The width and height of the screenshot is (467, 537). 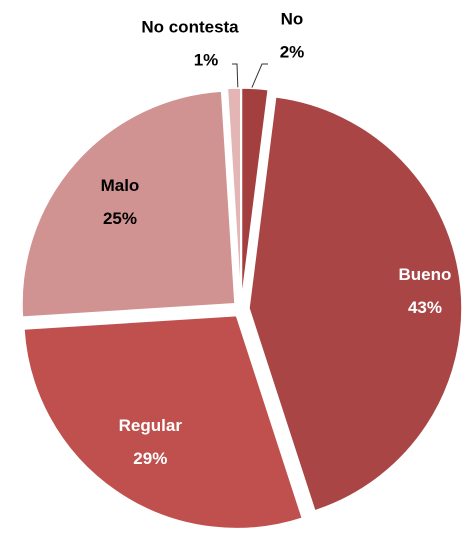 I want to click on slice-label: Bueno, so click(x=425, y=274).